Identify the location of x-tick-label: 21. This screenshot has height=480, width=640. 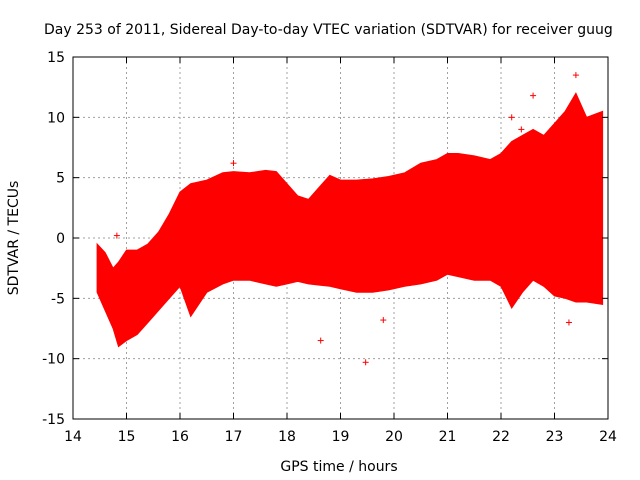
(448, 437).